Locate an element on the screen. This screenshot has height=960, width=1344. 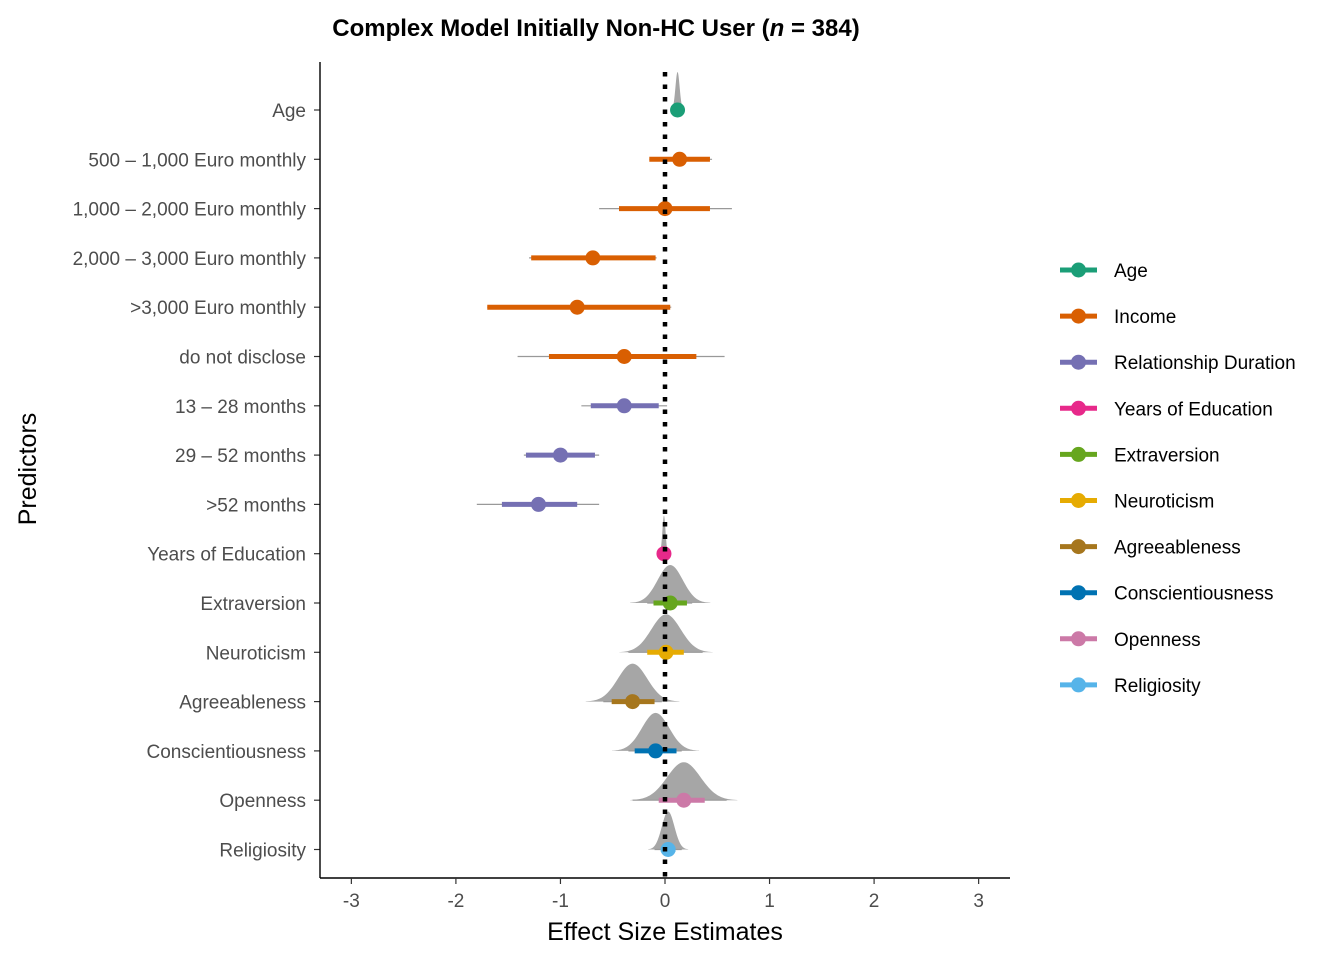
y-tick-label: Age is located at coordinates (289, 111).